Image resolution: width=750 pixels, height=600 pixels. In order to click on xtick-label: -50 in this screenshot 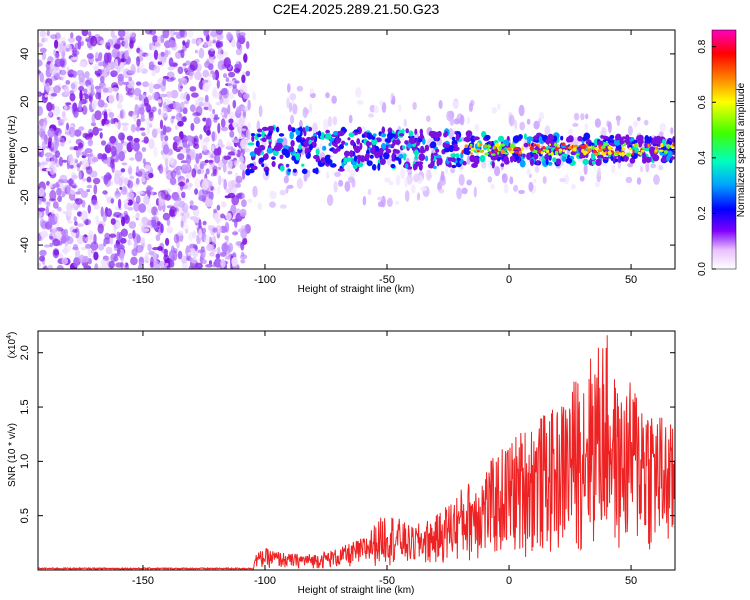, I will do `click(387, 581)`.